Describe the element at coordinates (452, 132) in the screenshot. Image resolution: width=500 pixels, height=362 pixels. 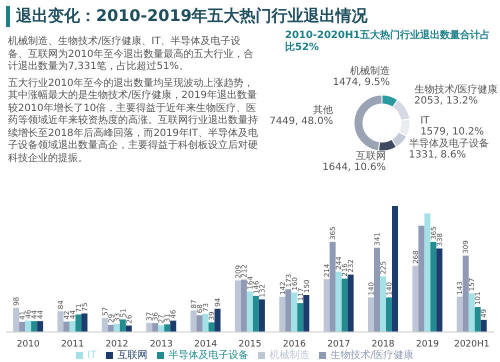
I see `data-label: 1579, 10.2%` at that location.